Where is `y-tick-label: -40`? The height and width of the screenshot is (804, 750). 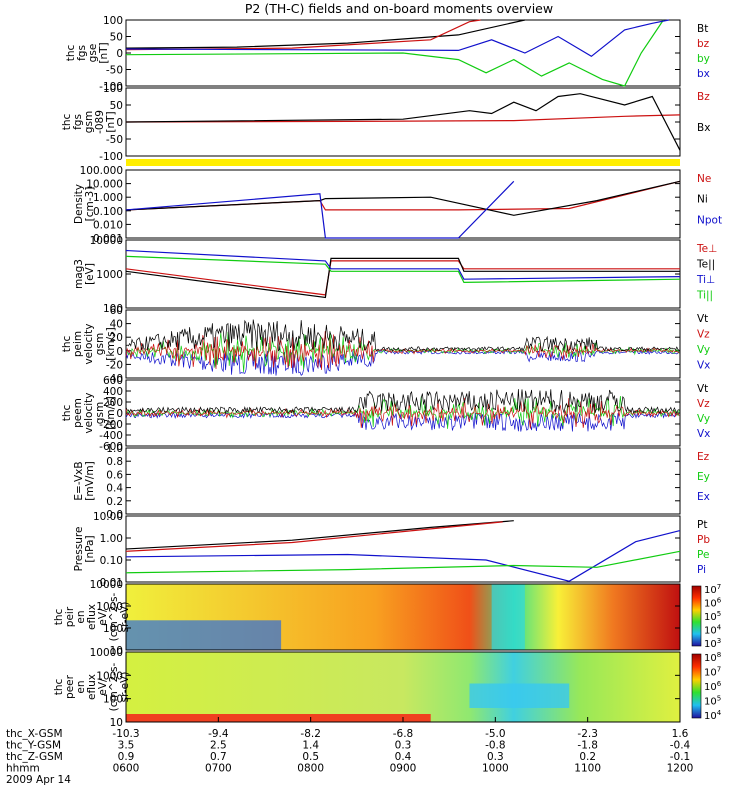 y-tick-label: -40 is located at coordinates (114, 379).